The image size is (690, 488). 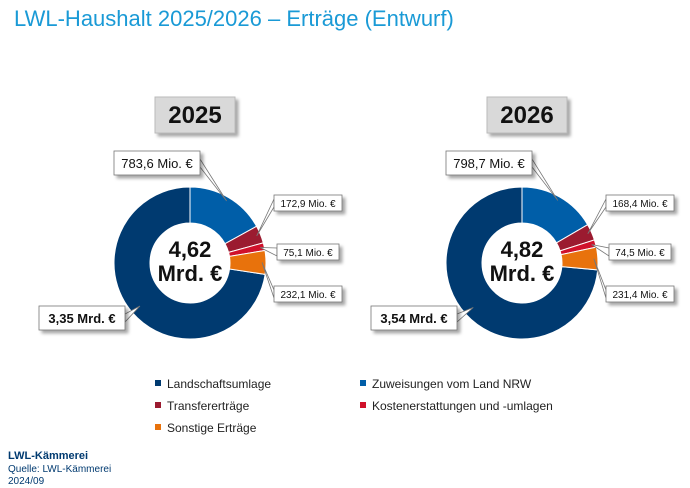 What do you see at coordinates (48, 456) in the screenshot?
I see `footer-org: LWL-Kämmerei` at bounding box center [48, 456].